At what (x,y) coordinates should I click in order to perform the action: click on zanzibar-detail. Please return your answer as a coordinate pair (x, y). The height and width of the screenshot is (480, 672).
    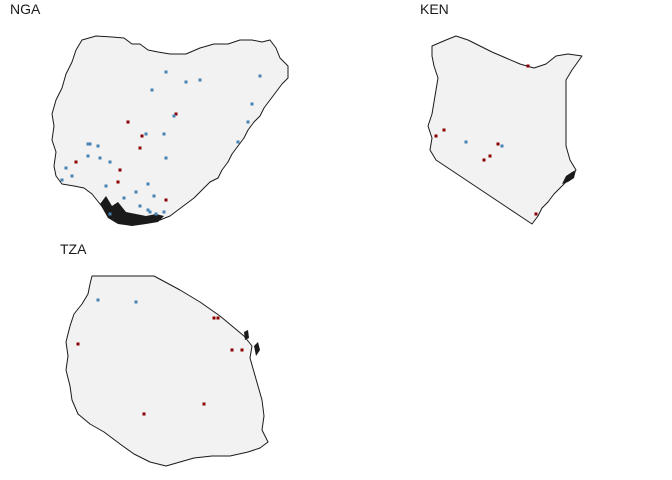
    Looking at the image, I should click on (257, 349).